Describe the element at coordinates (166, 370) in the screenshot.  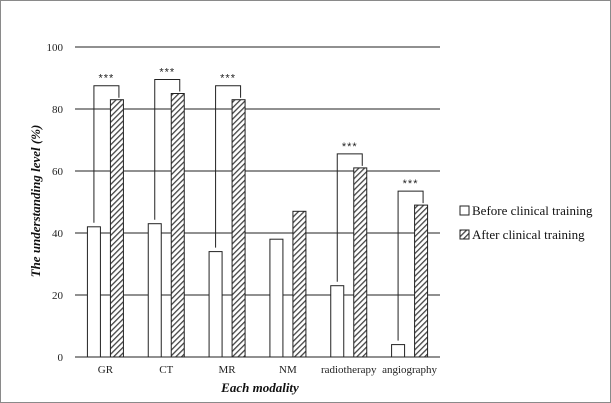
I see `x-category-label: CT` at that location.